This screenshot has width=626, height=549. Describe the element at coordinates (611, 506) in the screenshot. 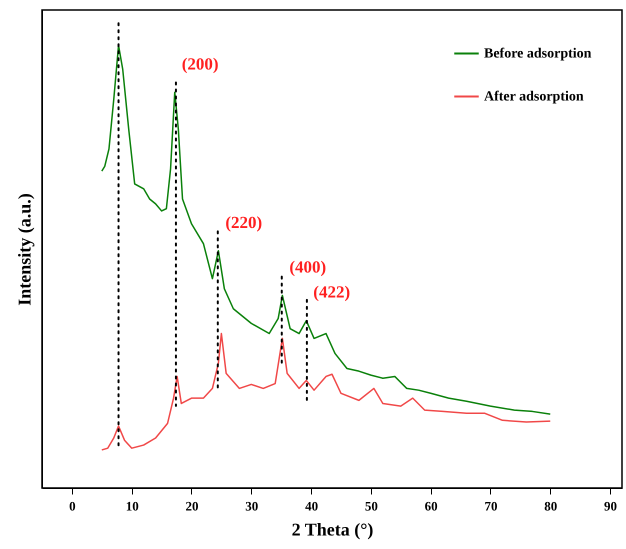

I see `x-tick-label: 90` at that location.